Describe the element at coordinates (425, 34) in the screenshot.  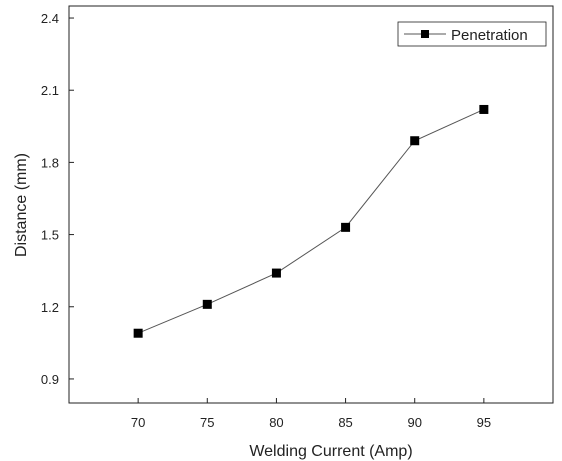
I see `legend-marker` at that location.